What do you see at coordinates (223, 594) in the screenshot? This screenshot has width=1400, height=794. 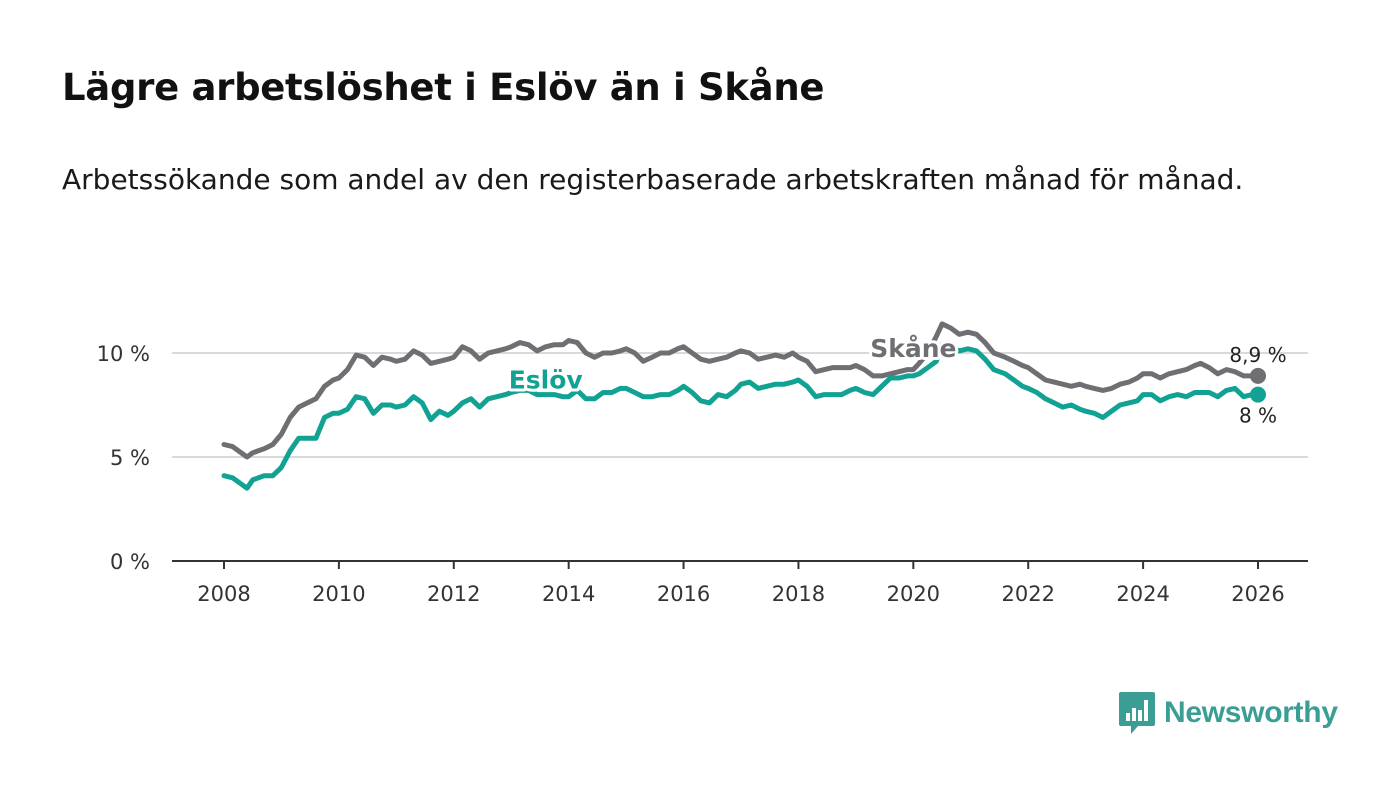 I see `x-tick-label: 2008` at bounding box center [223, 594].